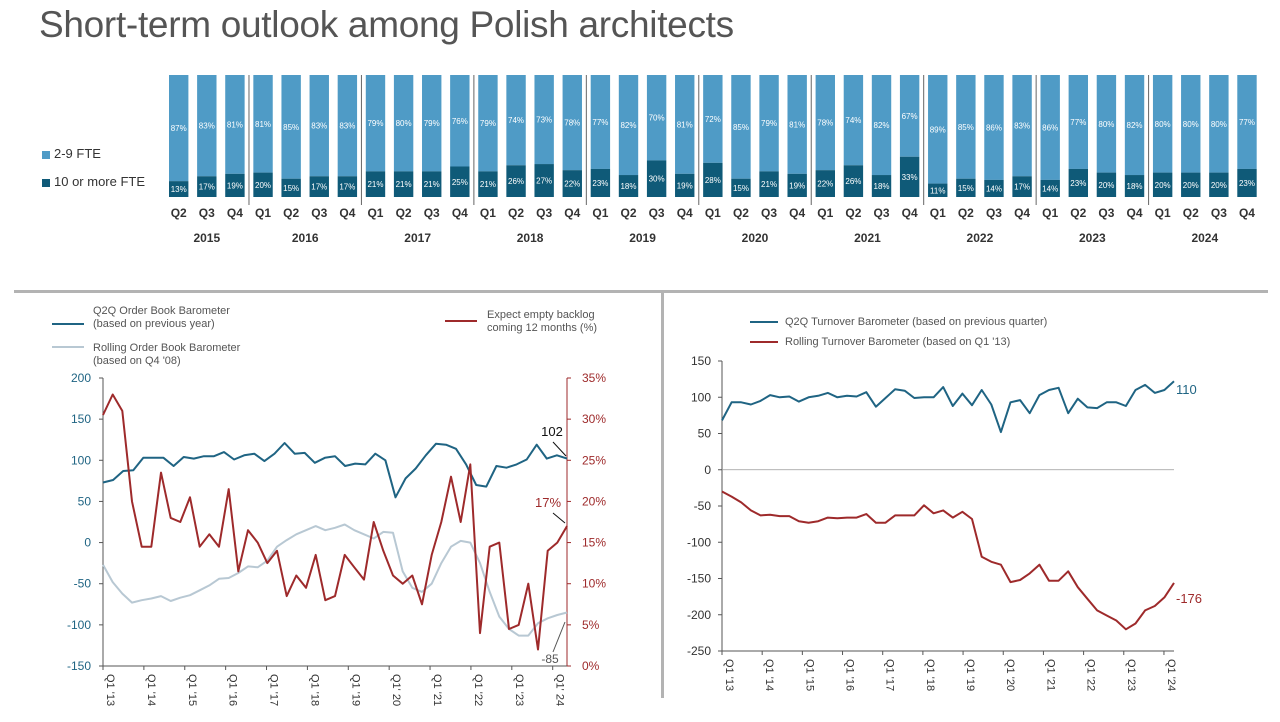 This screenshot has width=1280, height=722. What do you see at coordinates (713, 119) in the screenshot?
I see `bar-label-small-19: 72%` at bounding box center [713, 119].